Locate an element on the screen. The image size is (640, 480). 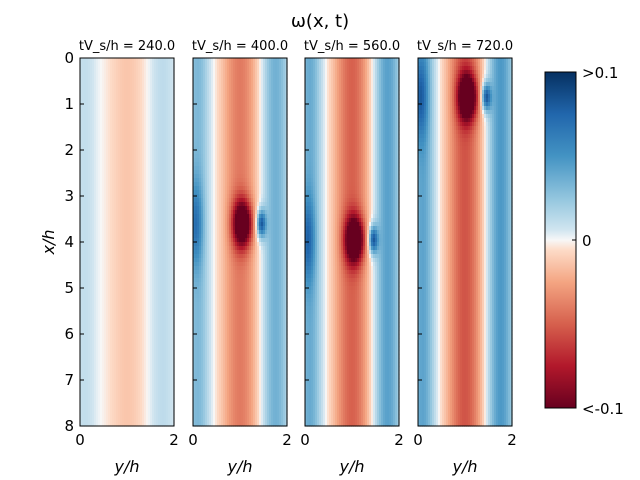
y-tick-label: 4 is located at coordinates (69, 242).